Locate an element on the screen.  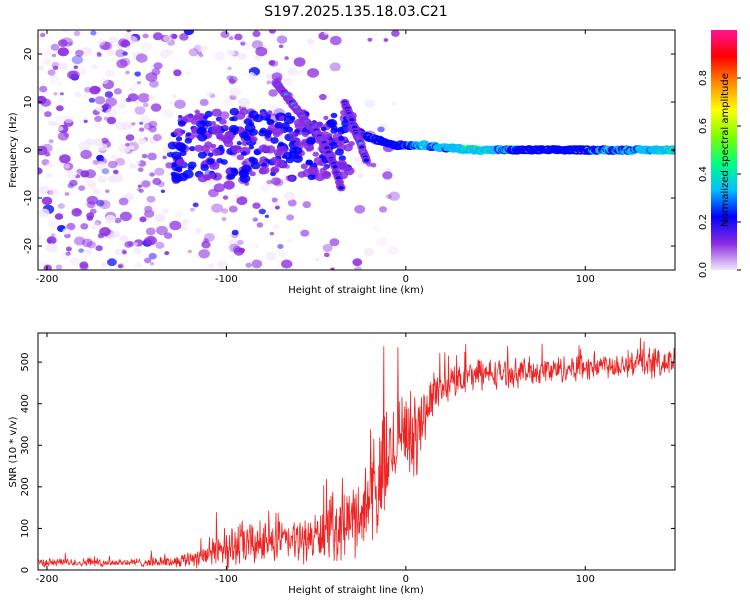
colorbar-label: Normalized spectral amplitude is located at coordinates (725, 150).